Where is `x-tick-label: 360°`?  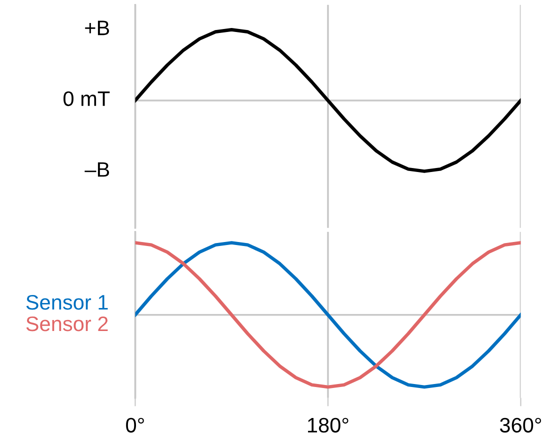
x-tick-label: 360° is located at coordinates (521, 425).